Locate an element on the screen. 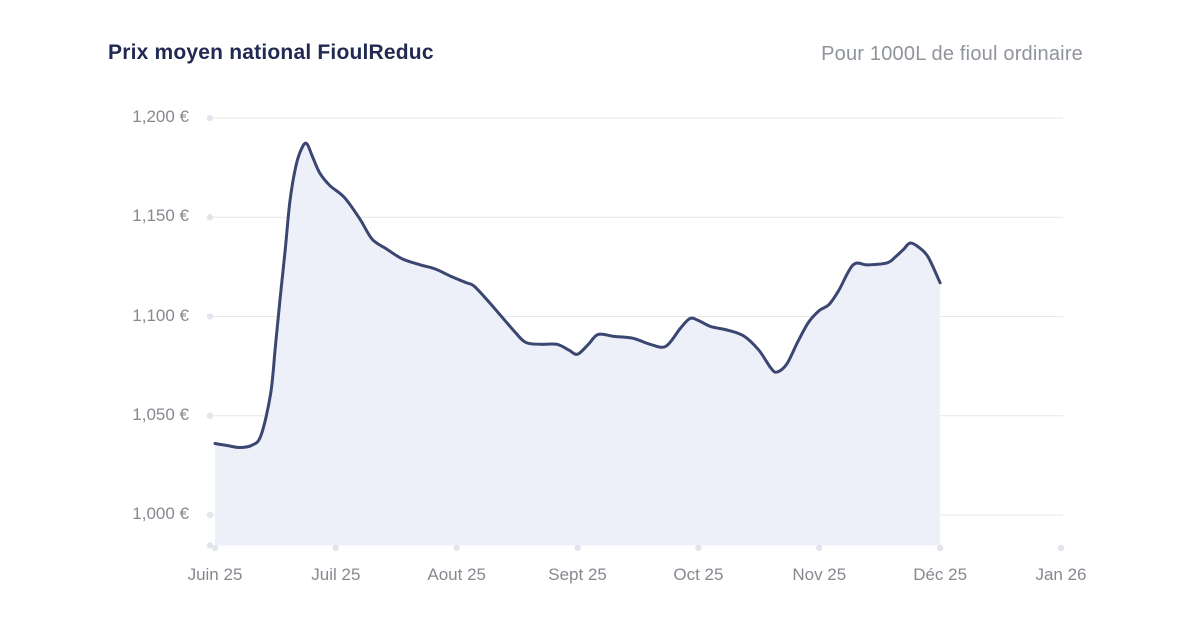 This screenshot has width=1200, height=627. y-axis-label: 1,000 € is located at coordinates (160, 513).